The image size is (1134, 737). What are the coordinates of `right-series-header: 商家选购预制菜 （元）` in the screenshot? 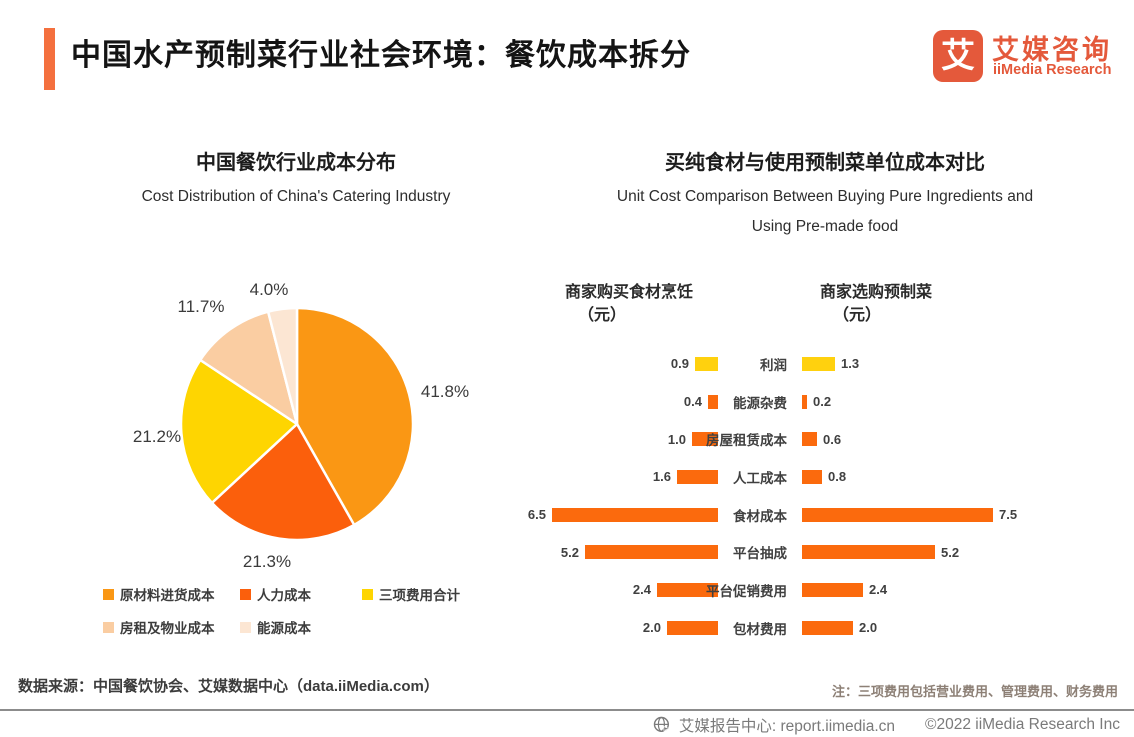 It's located at (876, 304).